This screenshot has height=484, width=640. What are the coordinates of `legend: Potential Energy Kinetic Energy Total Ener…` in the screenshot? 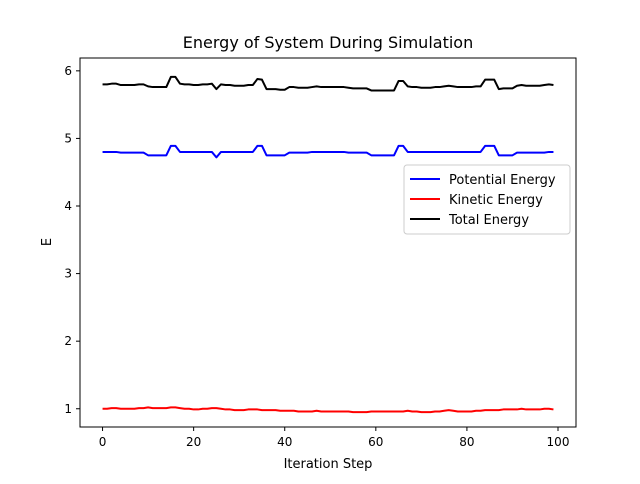 It's located at (487, 199).